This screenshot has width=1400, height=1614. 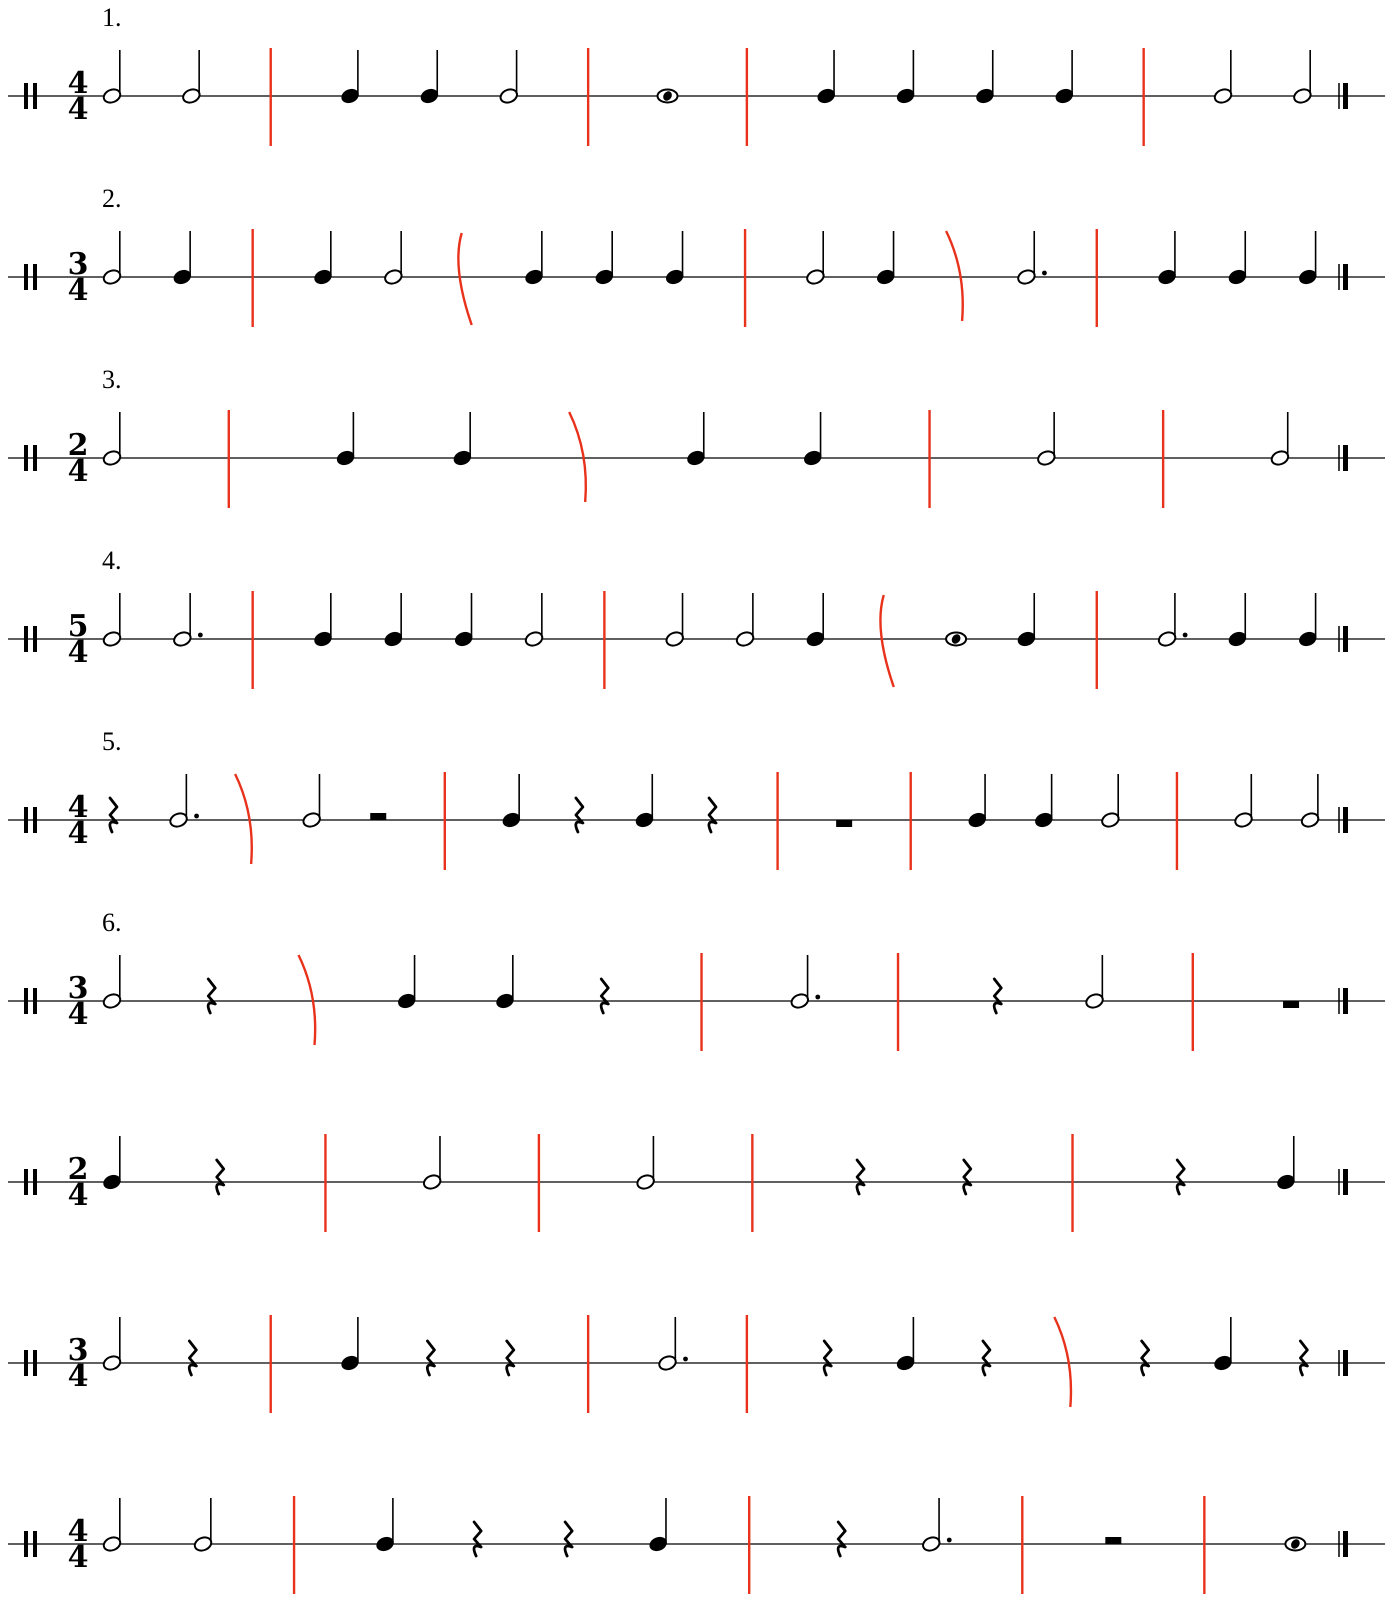 I want to click on exercise-number: 3., so click(x=112, y=379).